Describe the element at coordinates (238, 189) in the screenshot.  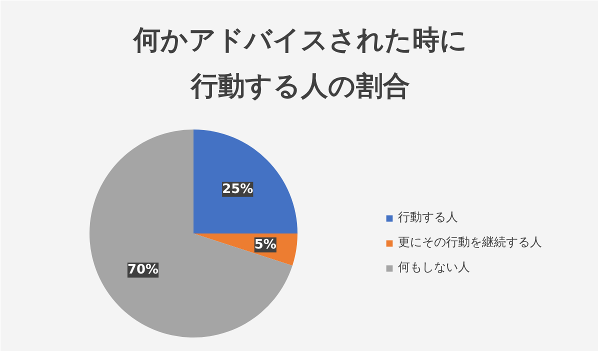
I see `data-label: 25%` at that location.